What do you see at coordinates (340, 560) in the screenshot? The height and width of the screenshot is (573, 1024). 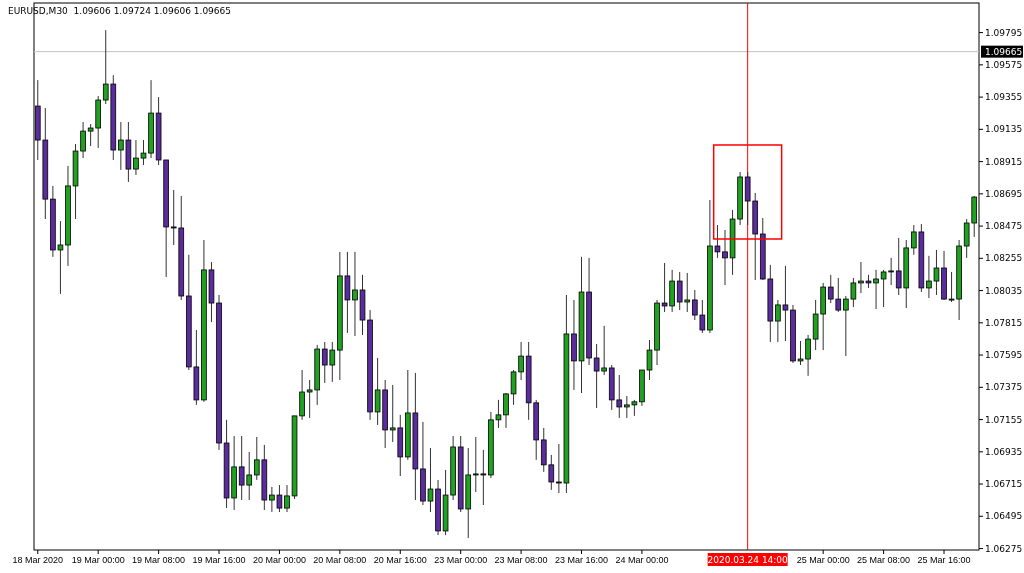 I see `x-tick-label: 20 Mar 08:00` at bounding box center [340, 560].